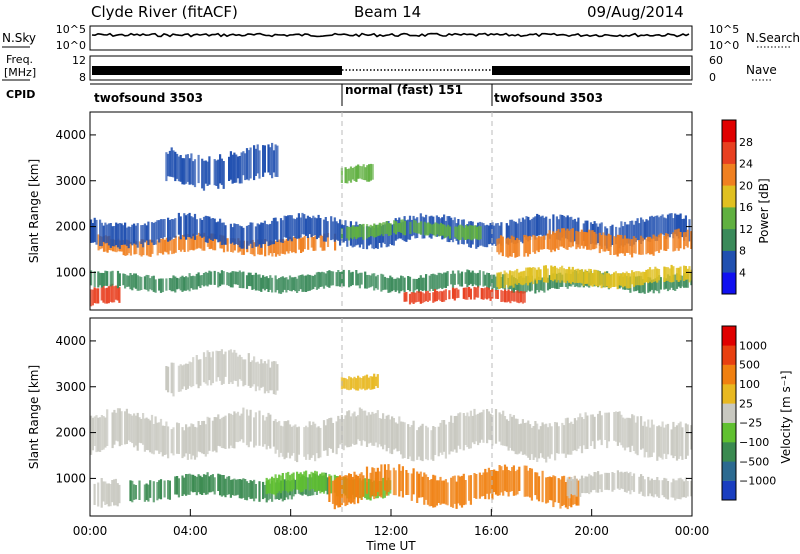  Describe the element at coordinates (20, 94) in the screenshot. I see `cpid-label: CPID` at that location.